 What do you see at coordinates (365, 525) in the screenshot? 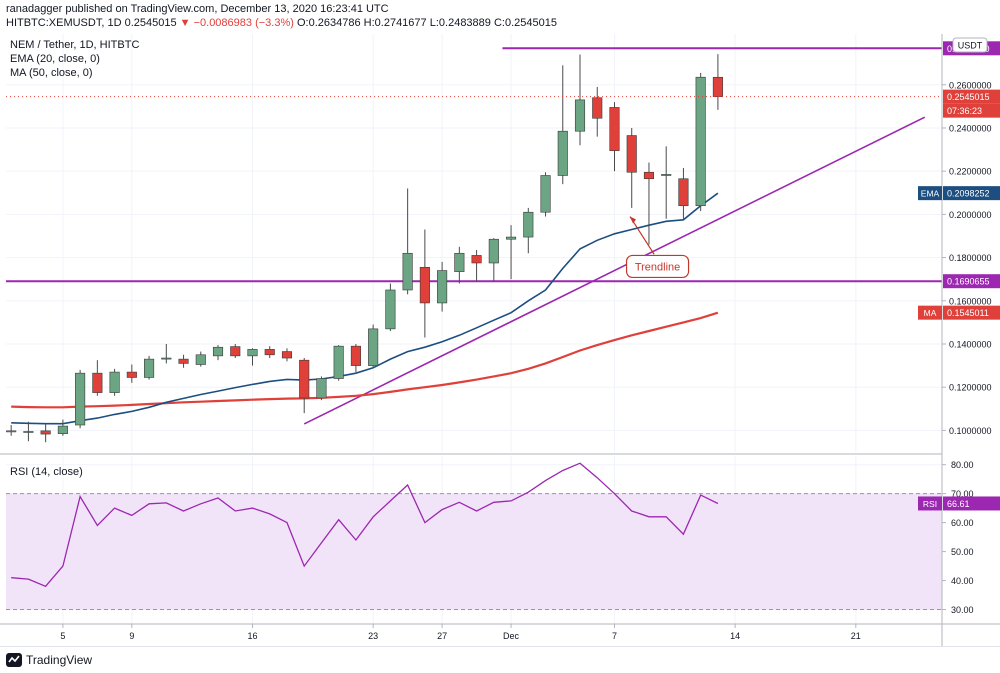
I see `rsi-line` at bounding box center [365, 525].